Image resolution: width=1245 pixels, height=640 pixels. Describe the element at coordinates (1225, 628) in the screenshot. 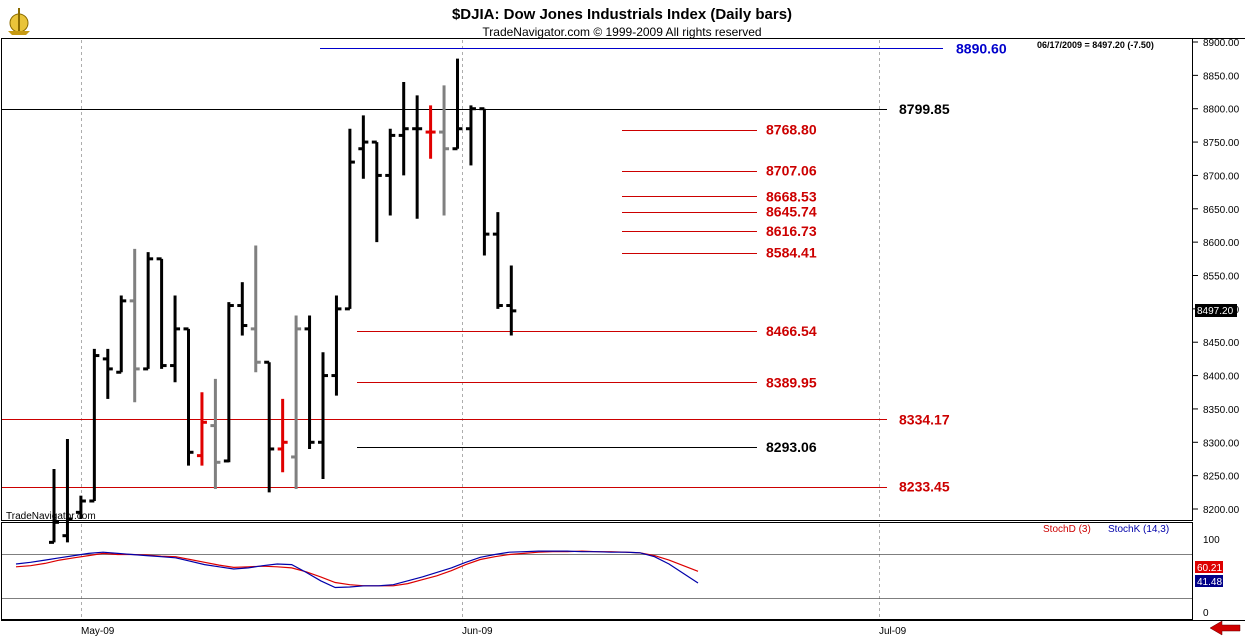

I see `scroll-left-arrow-icon` at that location.